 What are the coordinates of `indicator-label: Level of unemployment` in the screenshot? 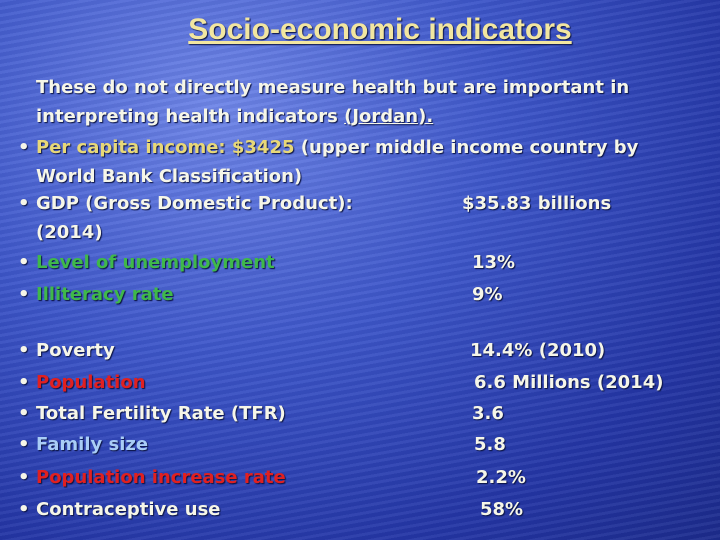 It's located at (155, 262).